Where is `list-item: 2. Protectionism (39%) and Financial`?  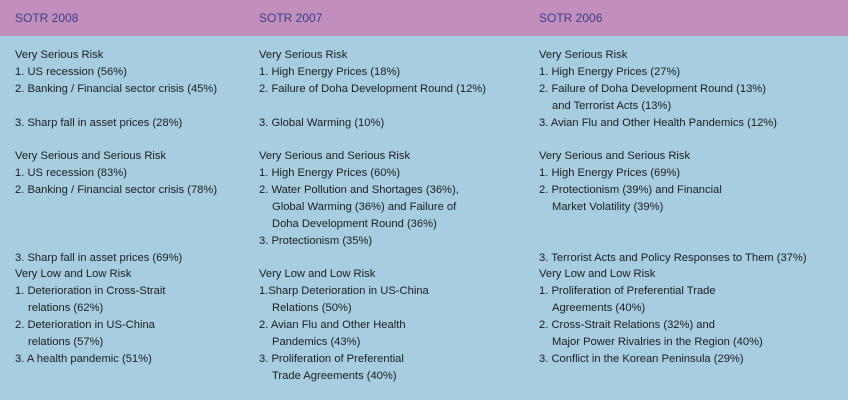 list-item: 2. Protectionism (39%) and Financial is located at coordinates (630, 190).